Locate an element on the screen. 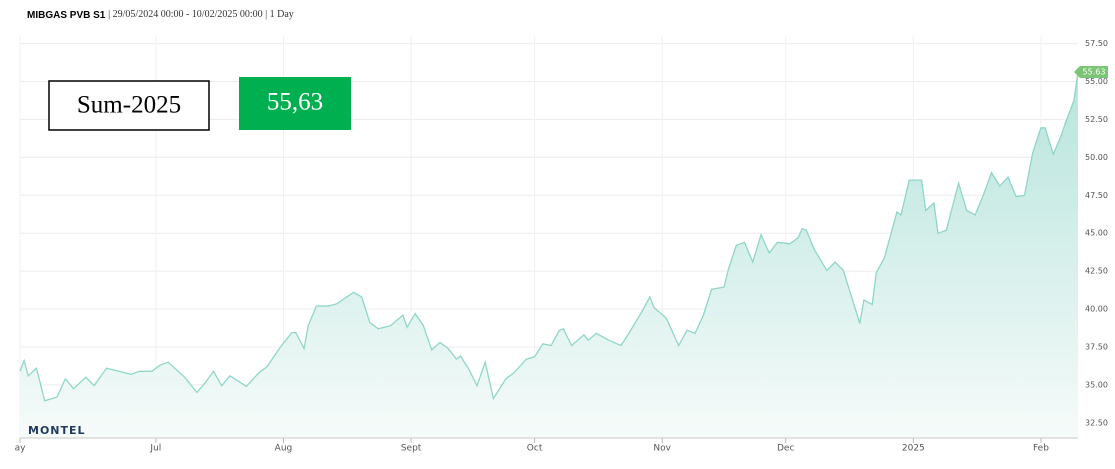 This screenshot has height=469, width=1115. x-tick-label: 2025 is located at coordinates (913, 449).